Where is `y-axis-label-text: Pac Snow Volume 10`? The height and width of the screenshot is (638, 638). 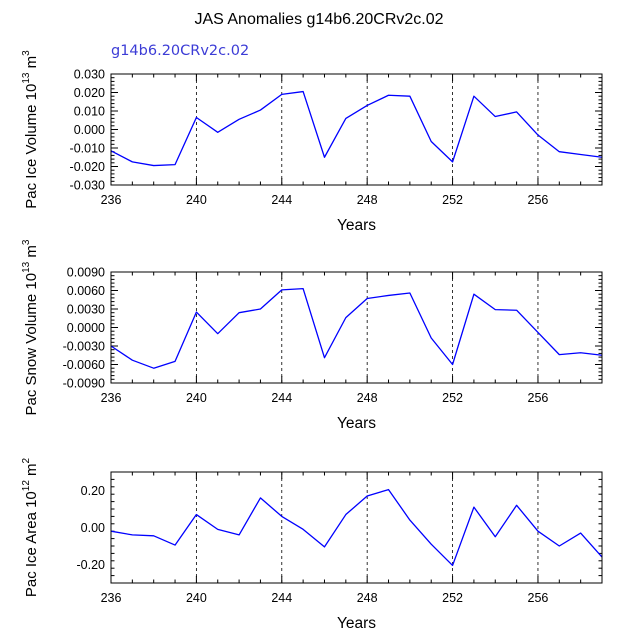
y-axis-label-text: Pac Snow Volume 10 is located at coordinates (31, 344).